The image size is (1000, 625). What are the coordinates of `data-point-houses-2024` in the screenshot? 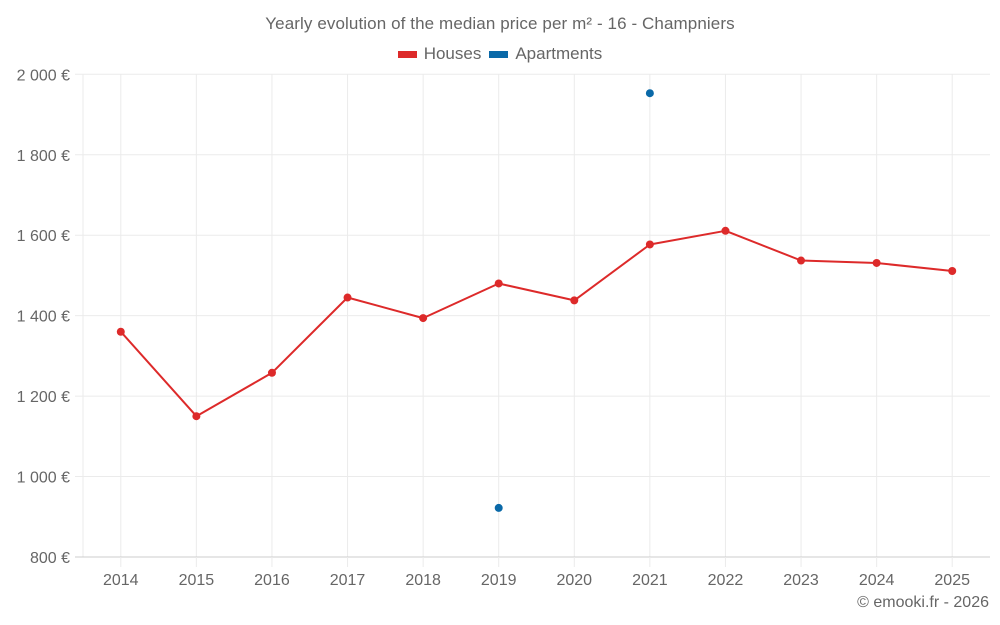 It's located at (876, 262).